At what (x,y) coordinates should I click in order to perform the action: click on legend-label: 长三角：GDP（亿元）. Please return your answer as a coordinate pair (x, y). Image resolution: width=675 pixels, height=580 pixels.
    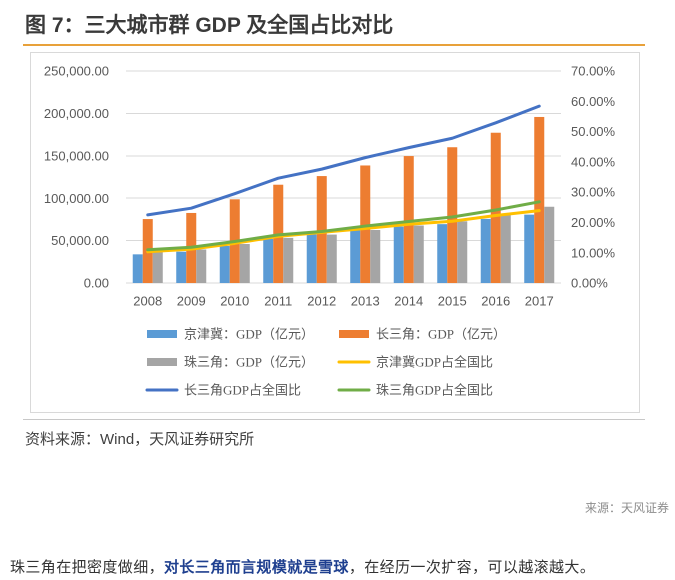
    Looking at the image, I should click on (441, 334).